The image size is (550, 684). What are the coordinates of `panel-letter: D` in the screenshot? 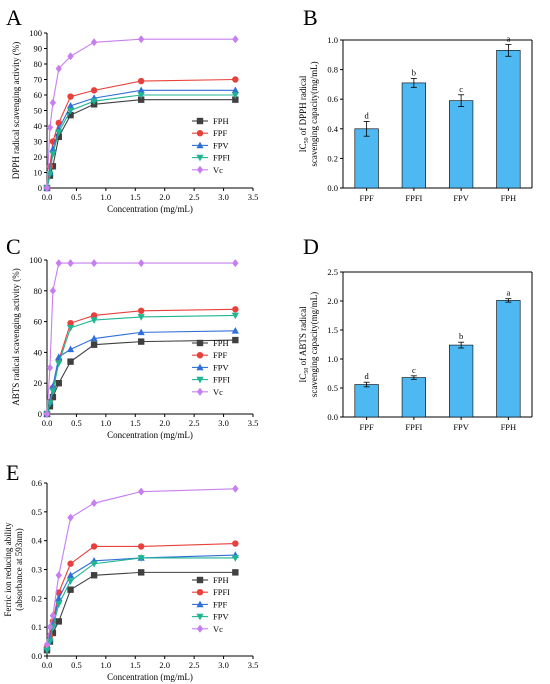 It's located at (311, 246).